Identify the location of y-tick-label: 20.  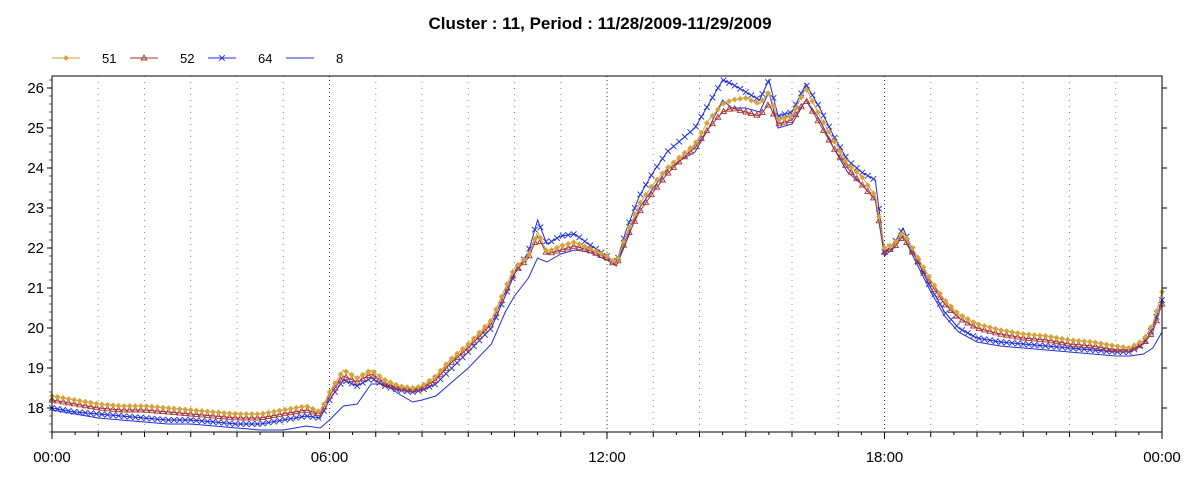
(35, 328).